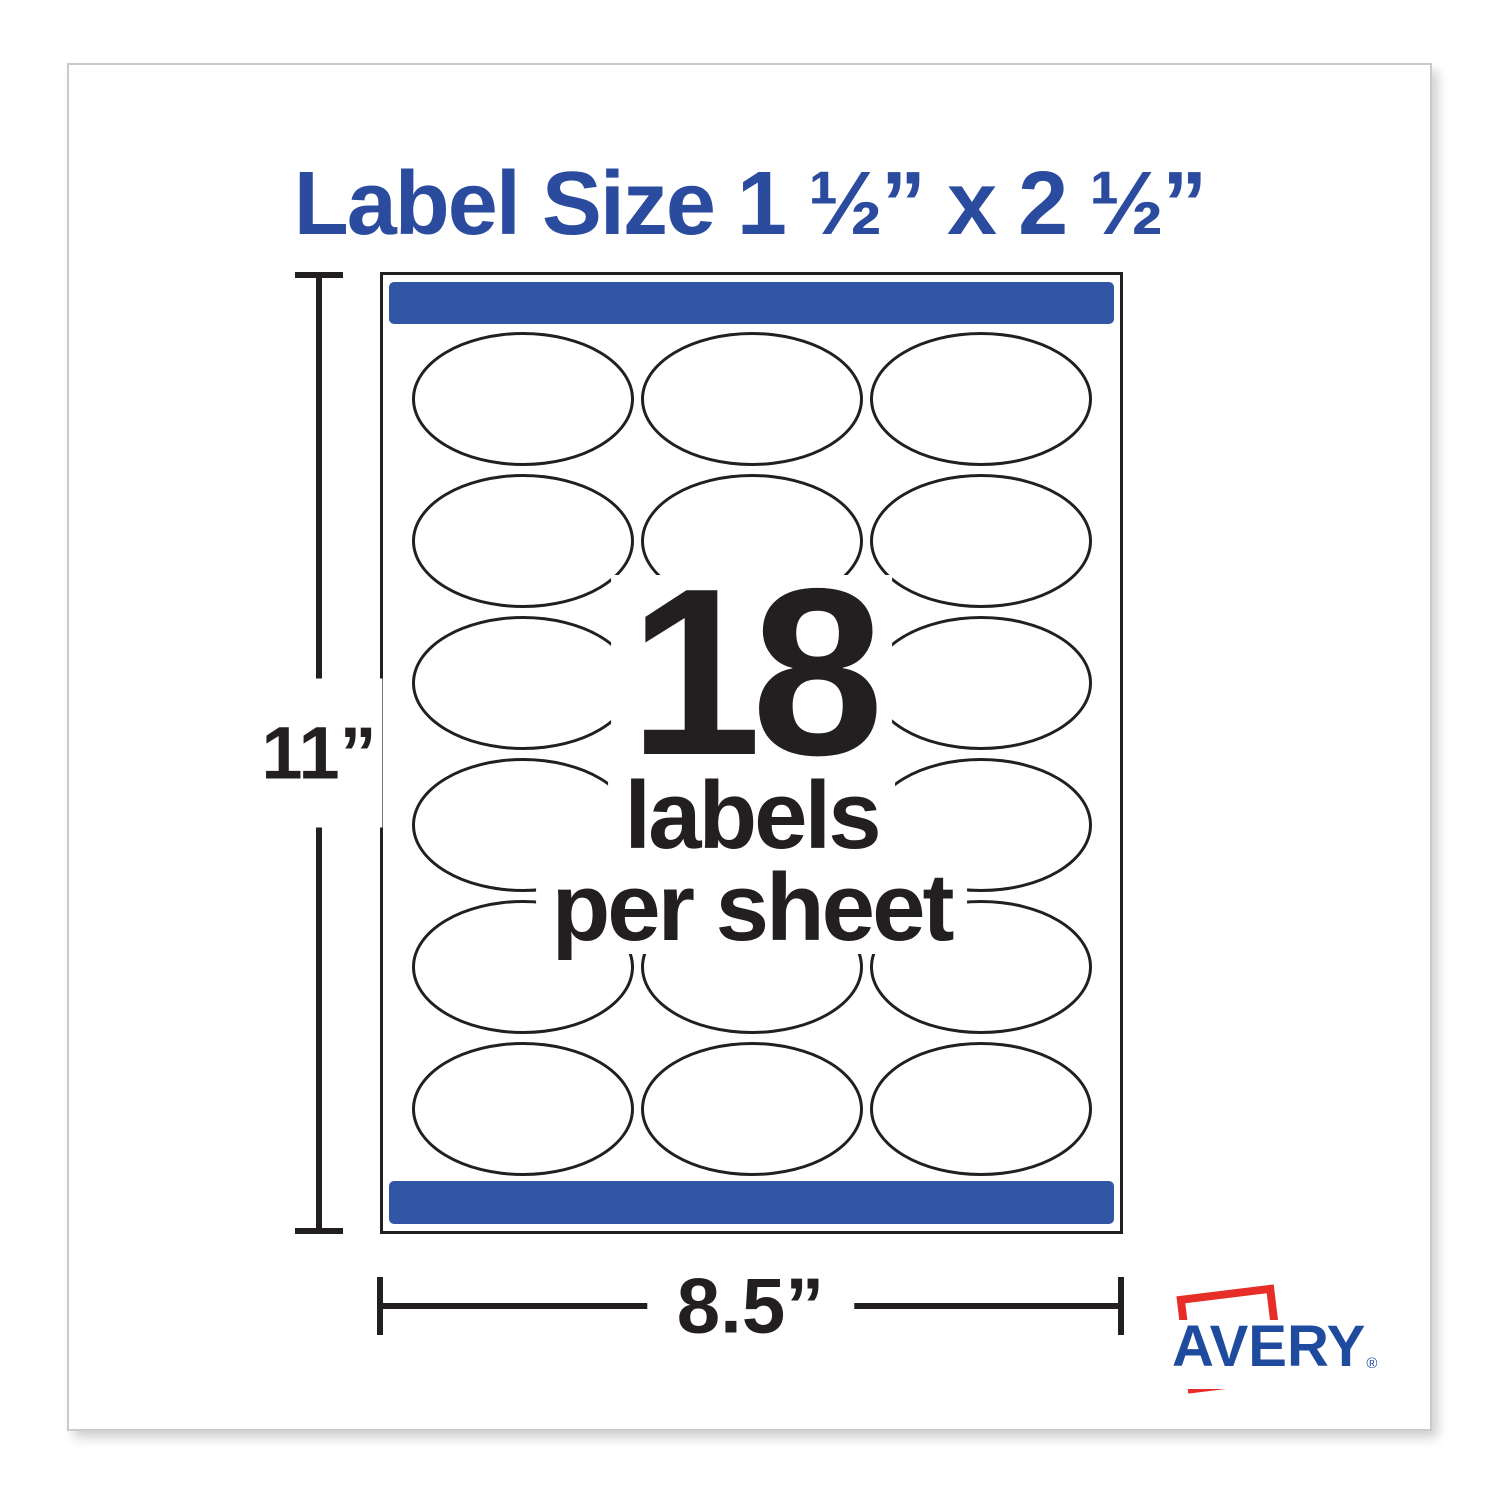  What do you see at coordinates (319, 275) in the screenshot?
I see `height-dimension-cap-top` at bounding box center [319, 275].